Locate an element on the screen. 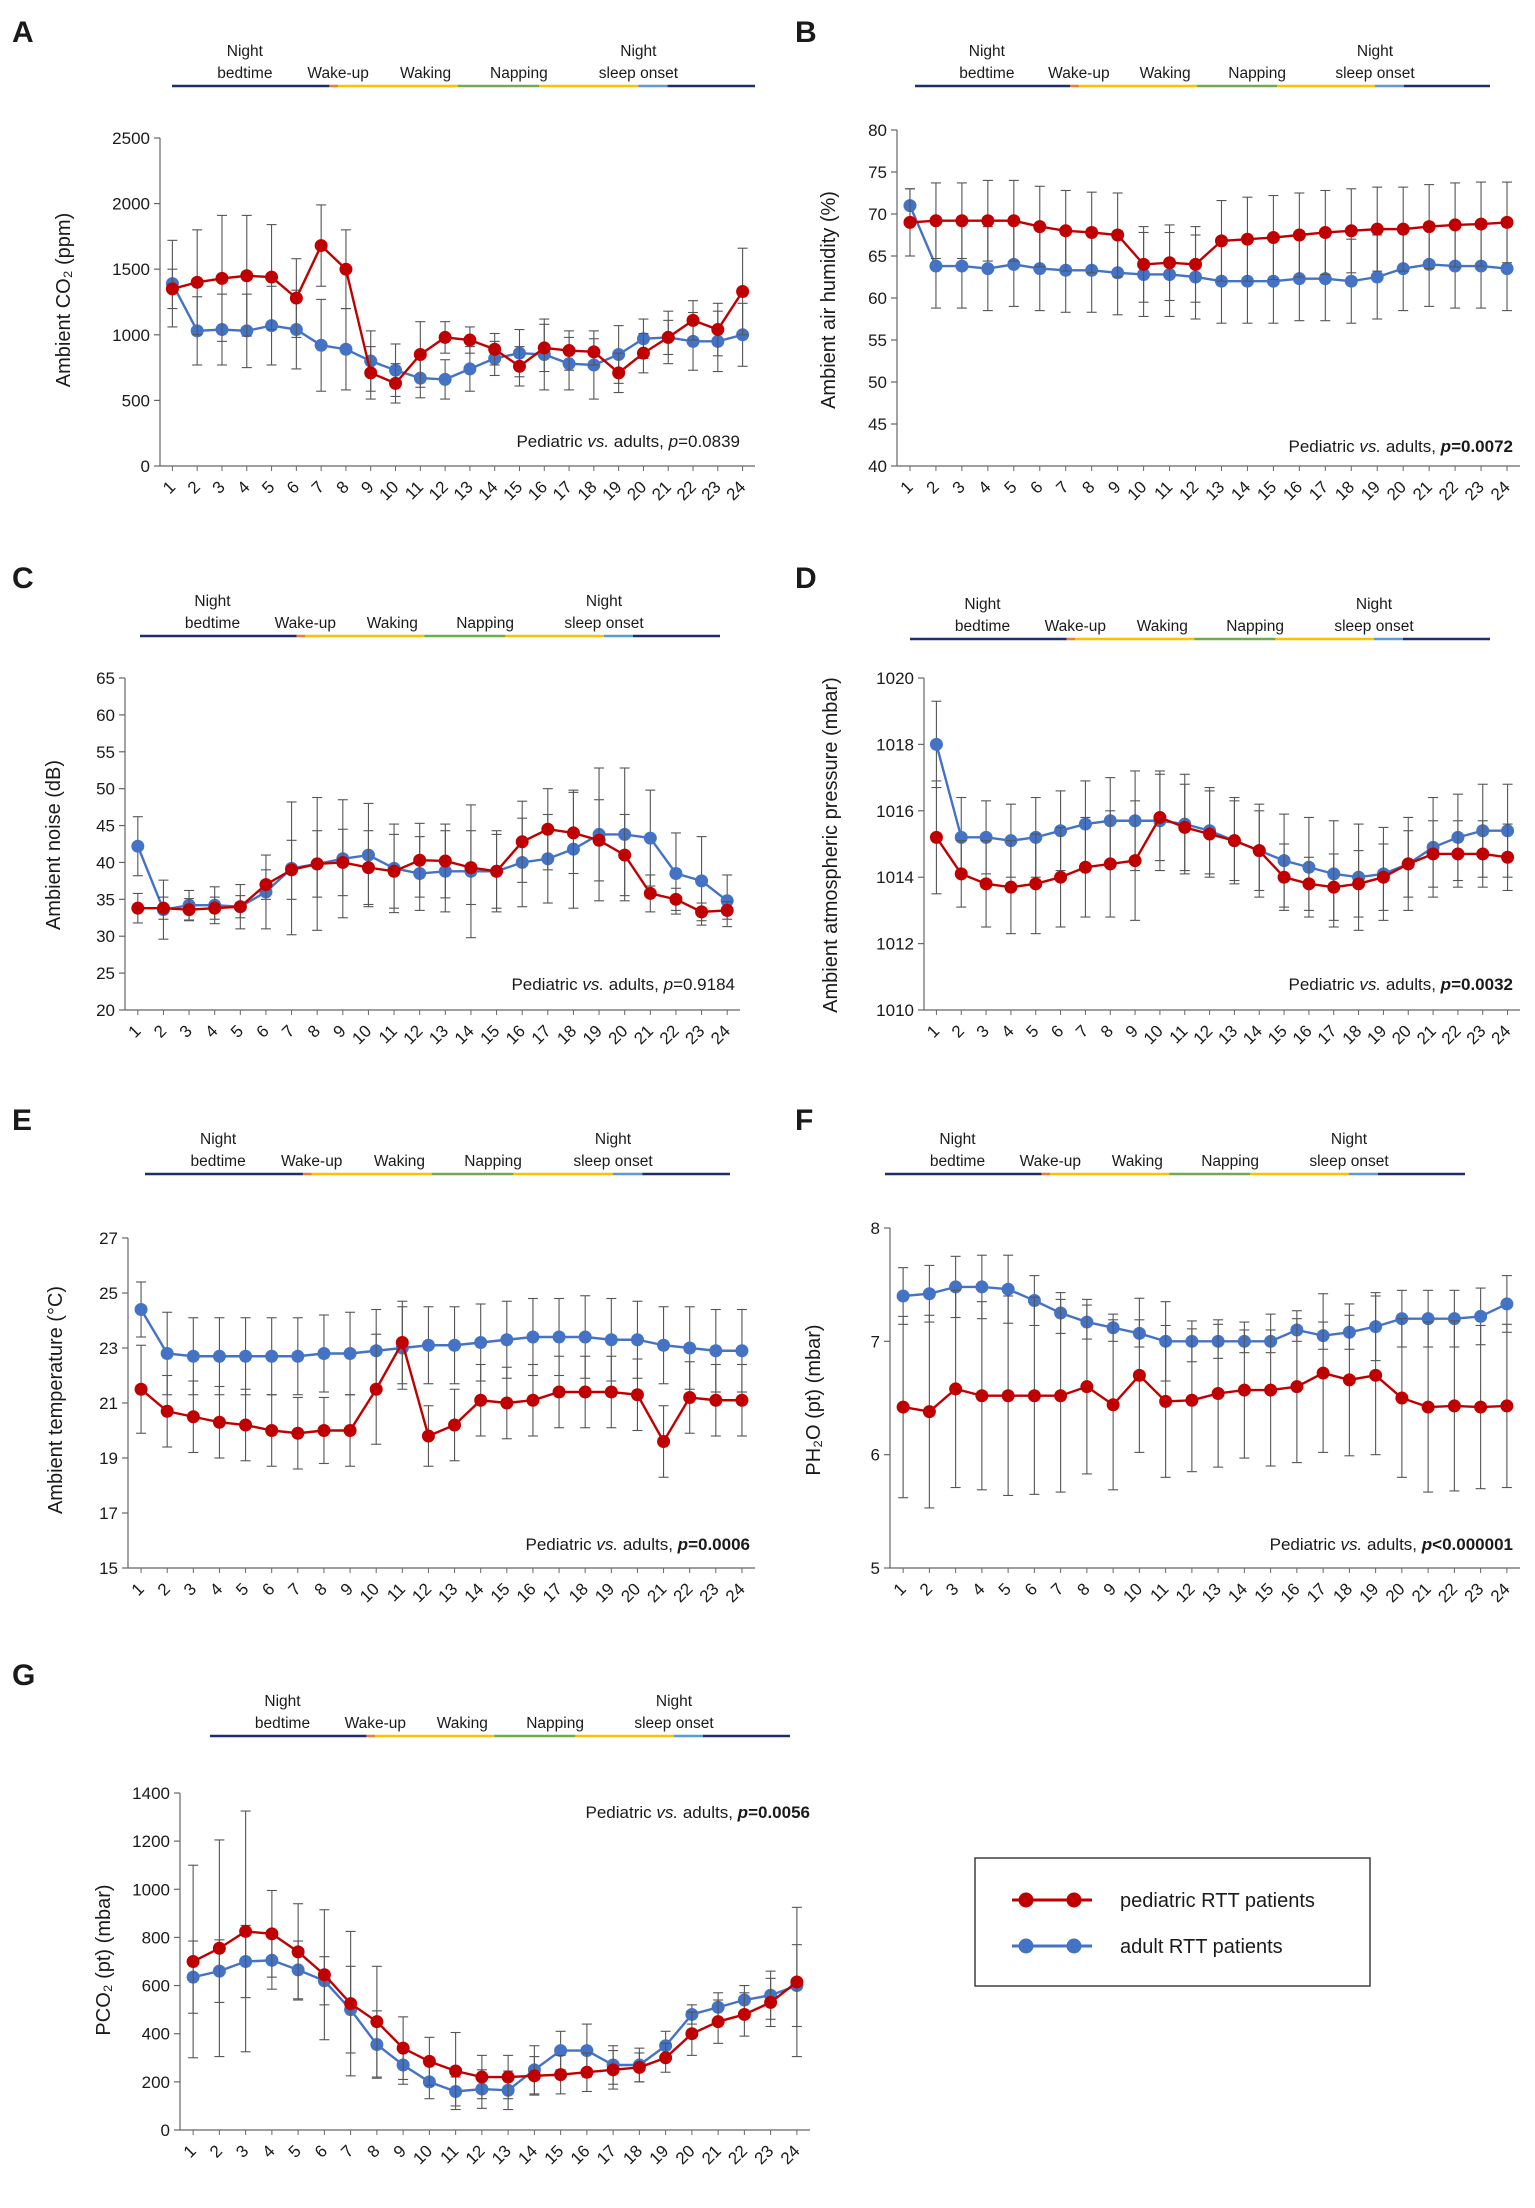 The width and height of the screenshot is (1535, 2208). x-tick-label: 16 is located at coordinates (1292, 490).